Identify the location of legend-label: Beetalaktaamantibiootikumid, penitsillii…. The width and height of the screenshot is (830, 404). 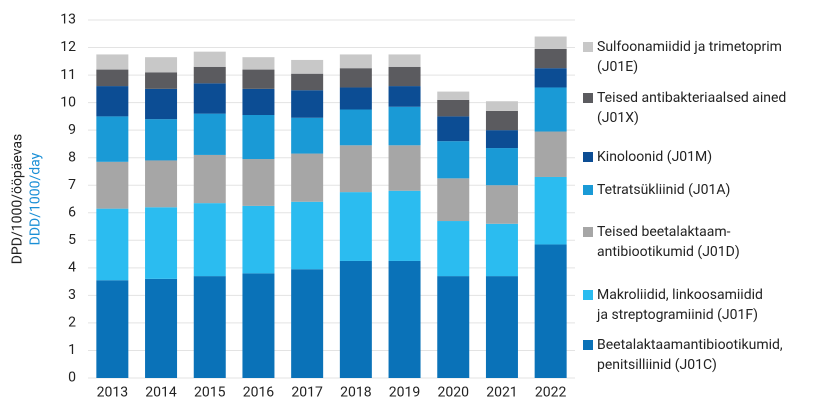
(690, 355).